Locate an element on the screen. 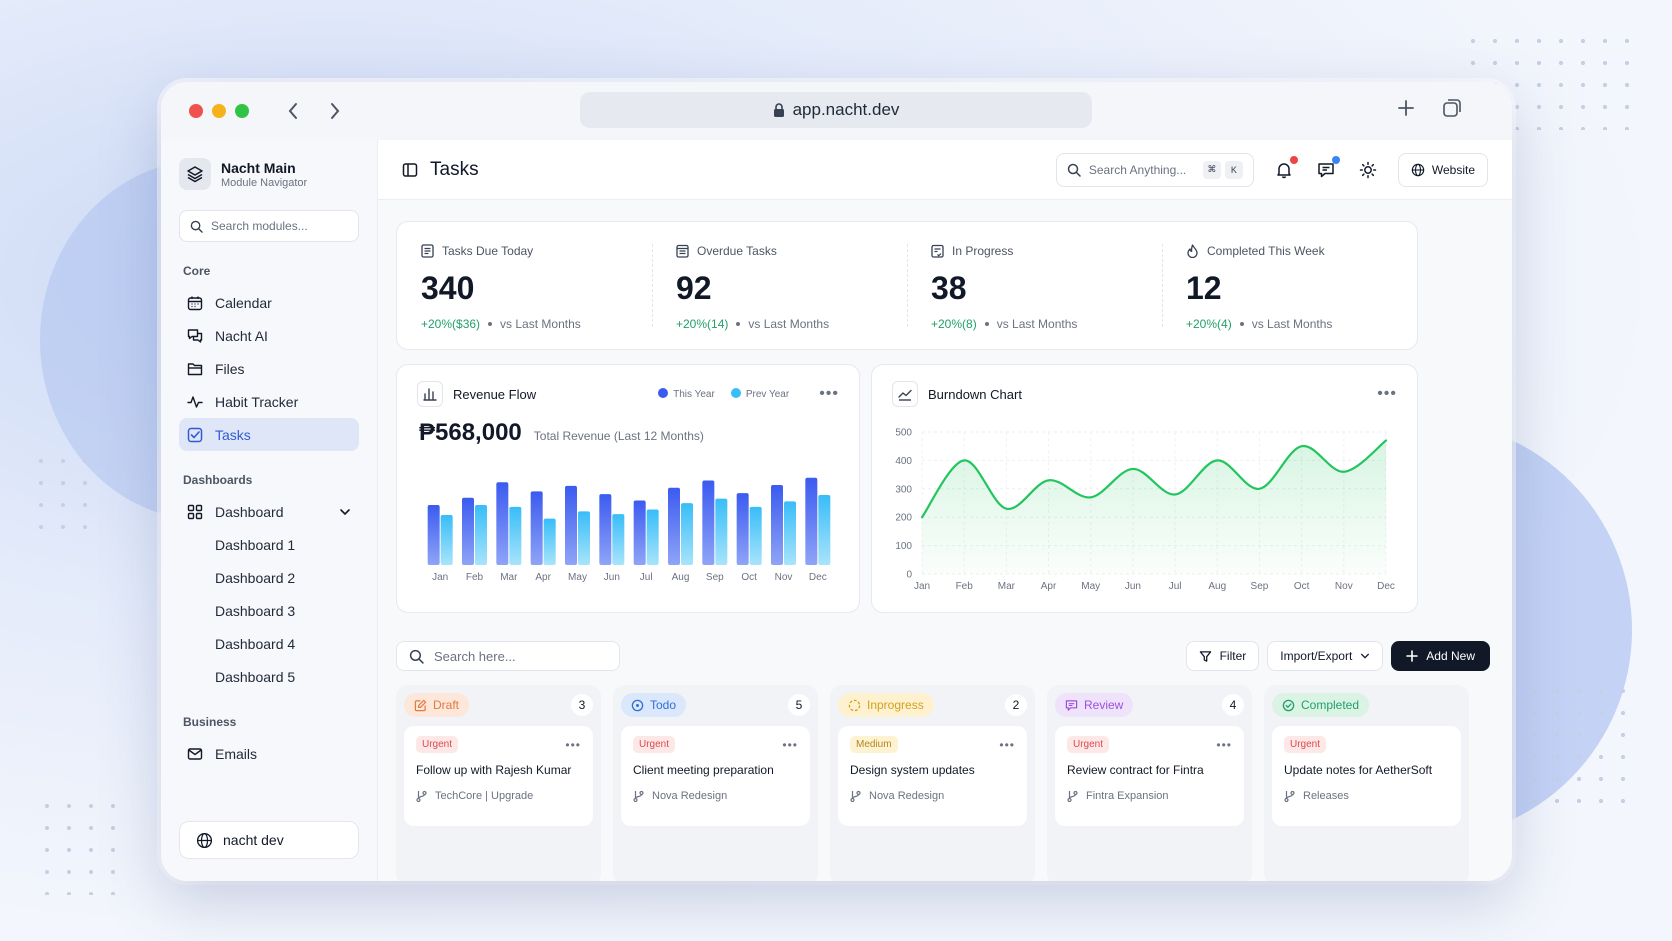 This screenshot has height=941, width=1672. chevron-down-icon is located at coordinates (345, 512).